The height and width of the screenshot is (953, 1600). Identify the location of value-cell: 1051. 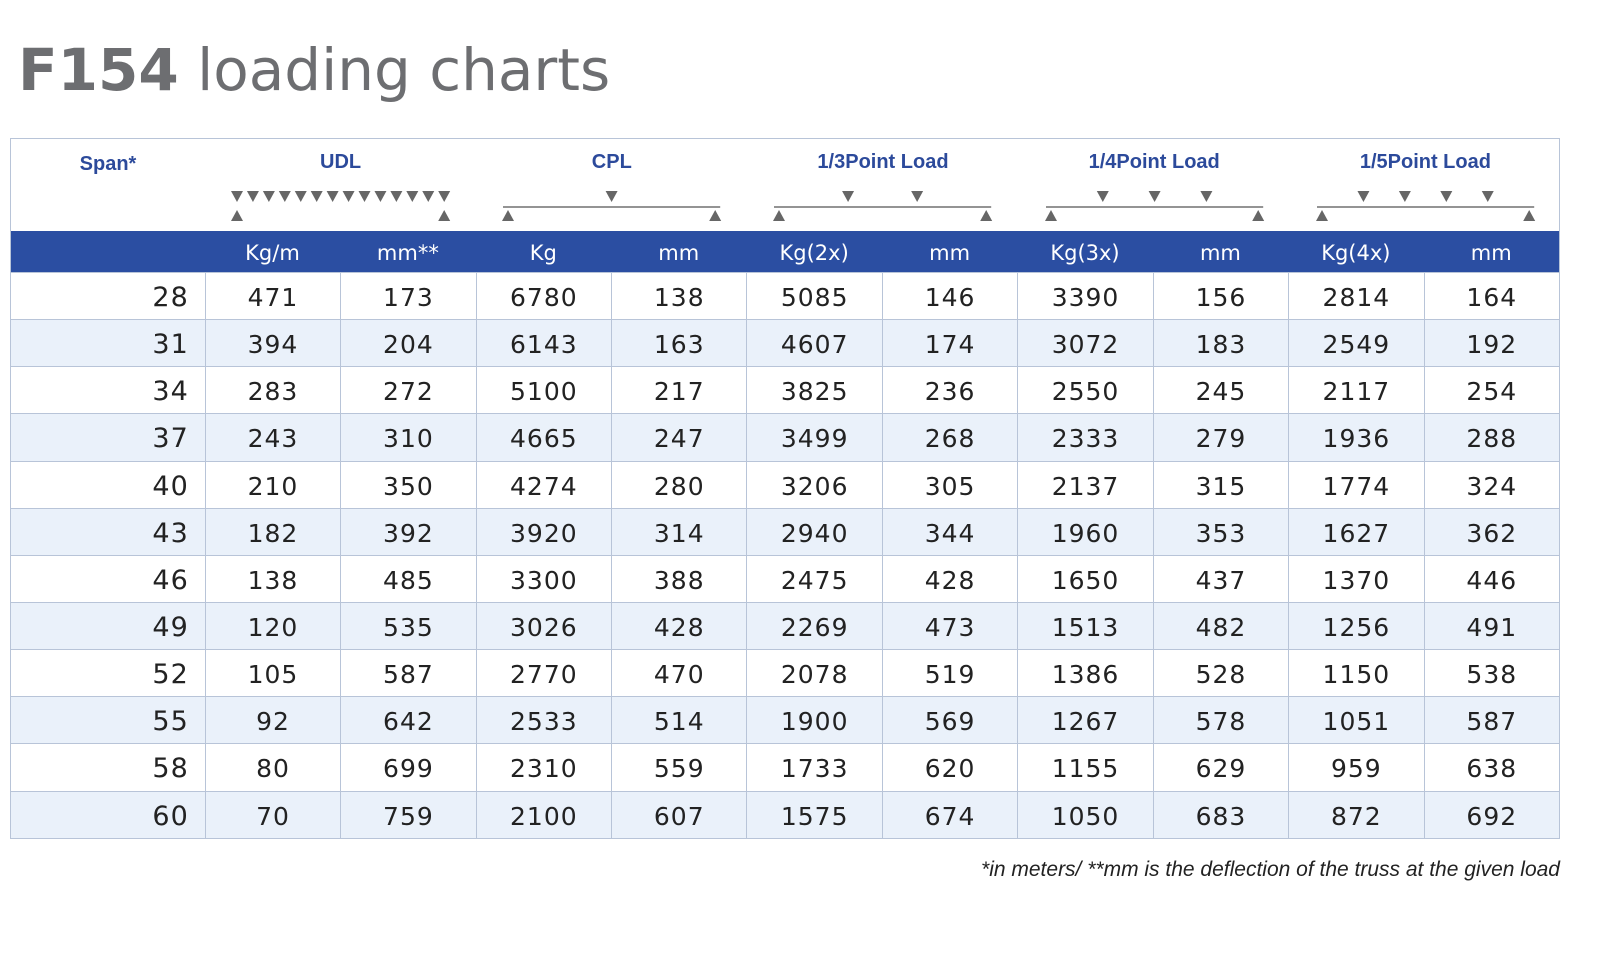
(1355, 720).